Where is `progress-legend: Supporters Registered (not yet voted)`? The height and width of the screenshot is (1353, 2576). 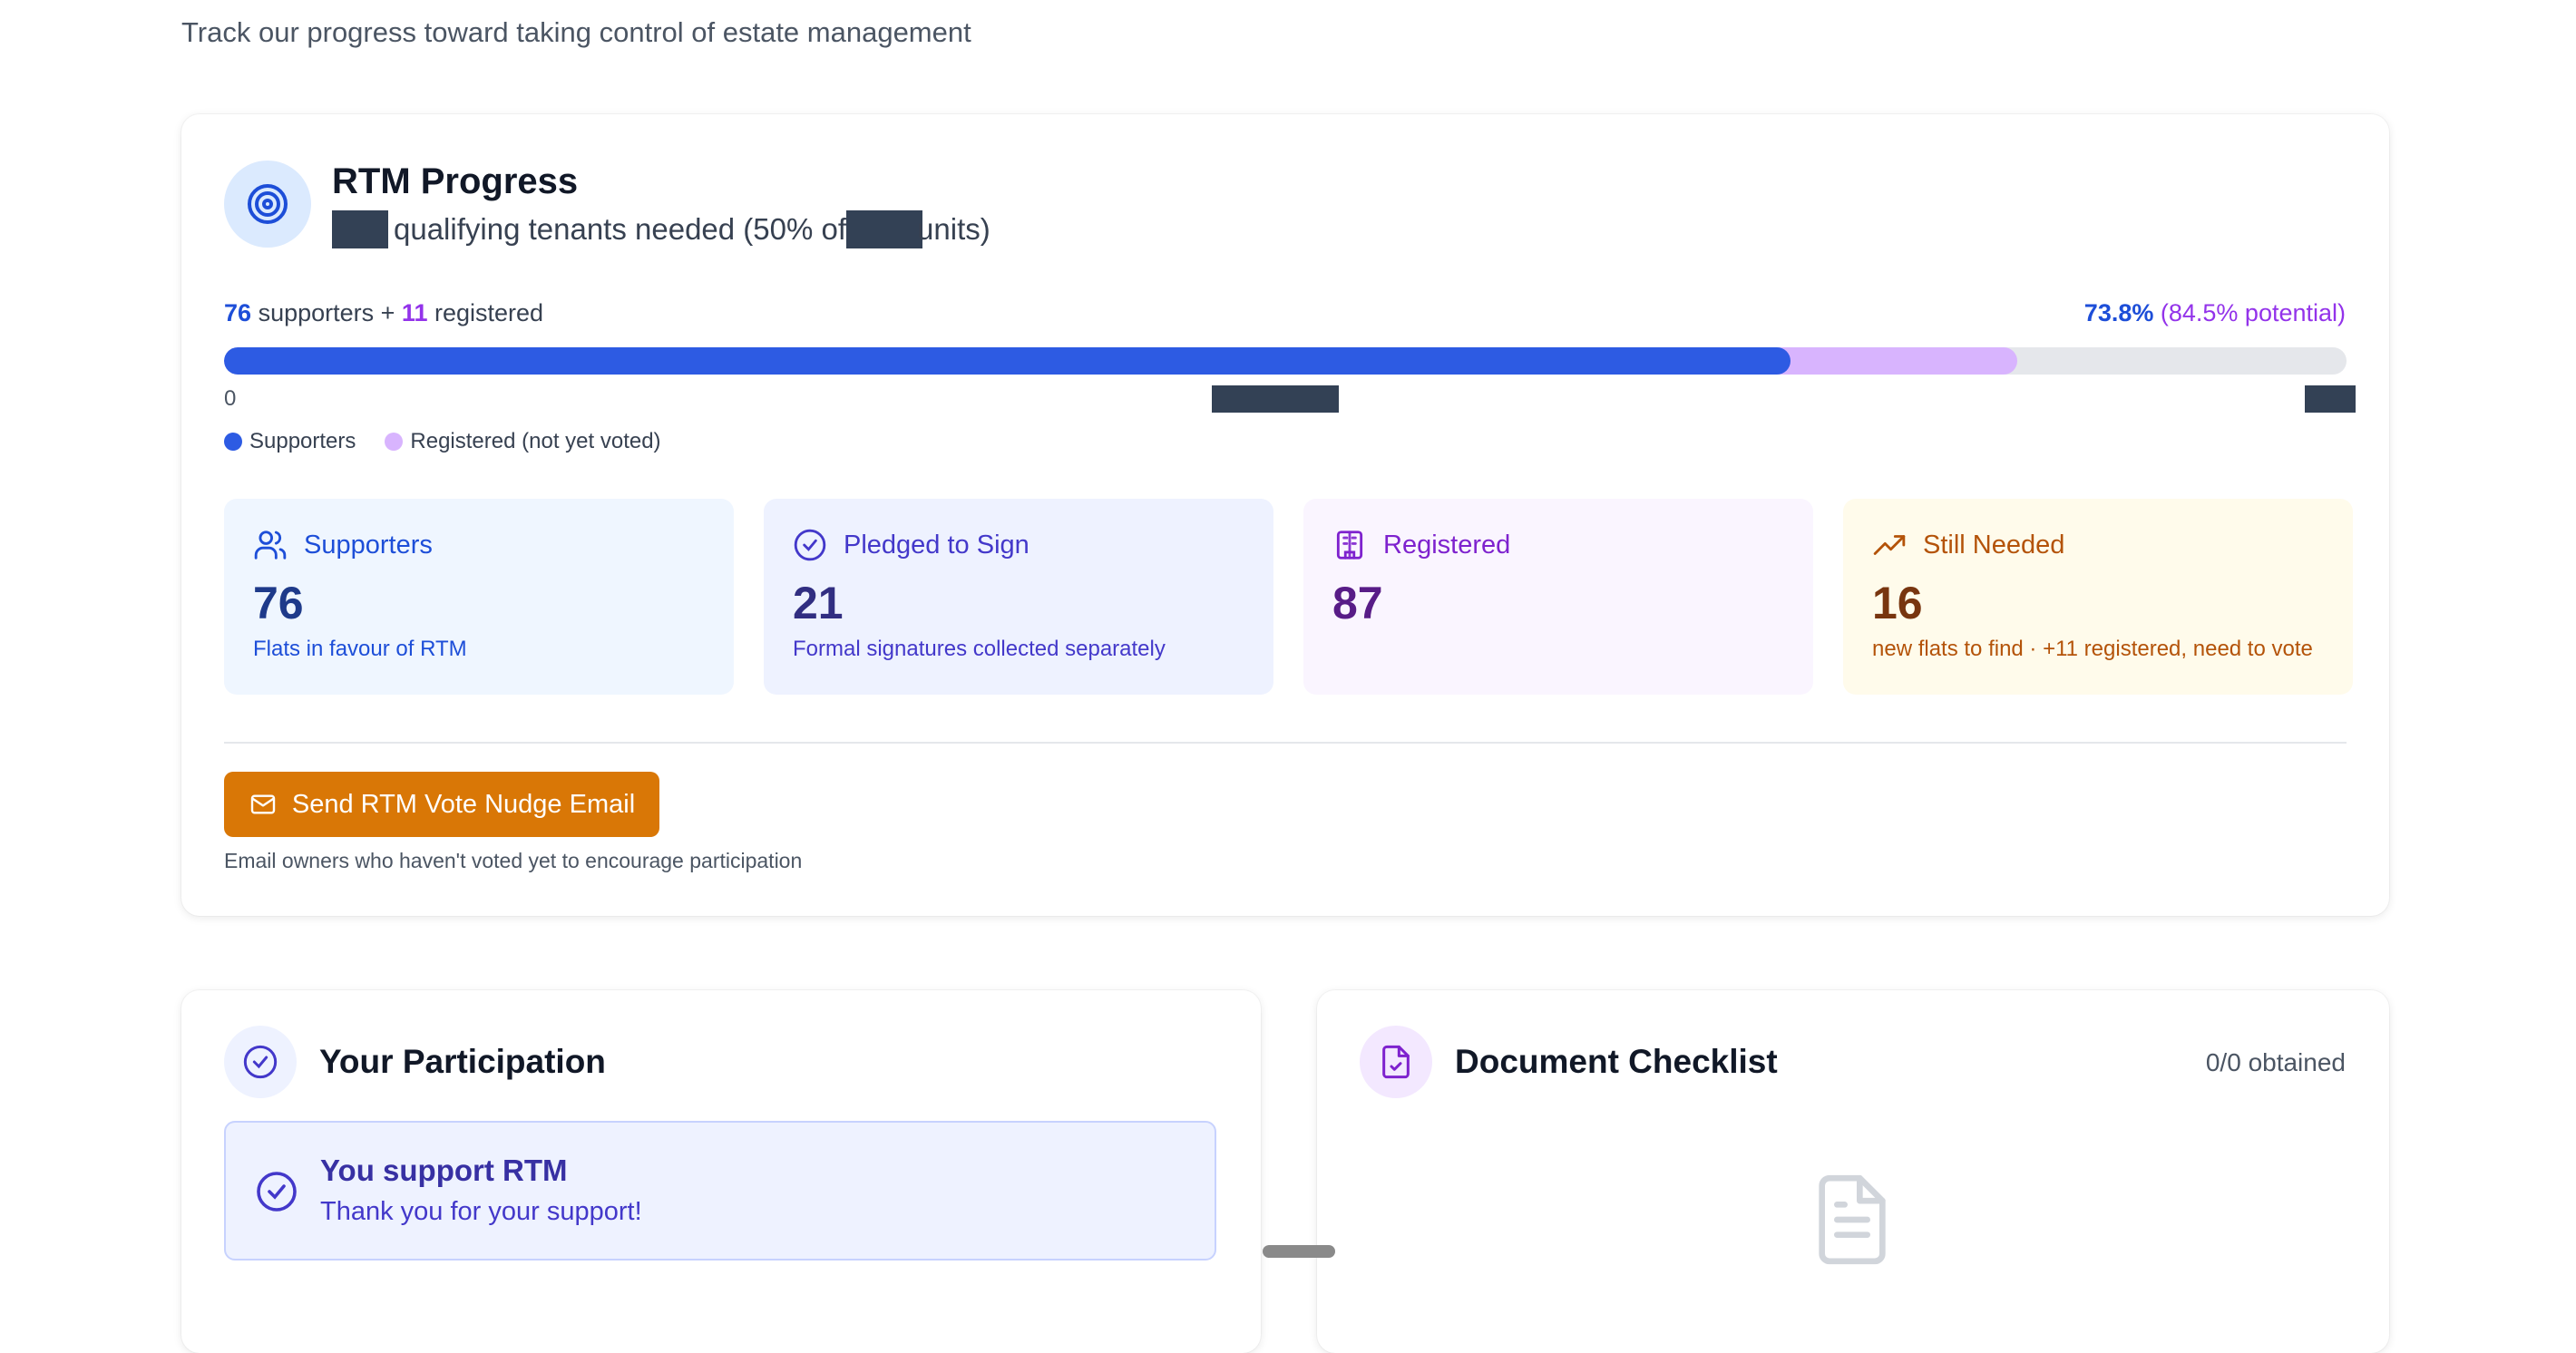
progress-legend: Supporters Registered (not yet voted) is located at coordinates (442, 441).